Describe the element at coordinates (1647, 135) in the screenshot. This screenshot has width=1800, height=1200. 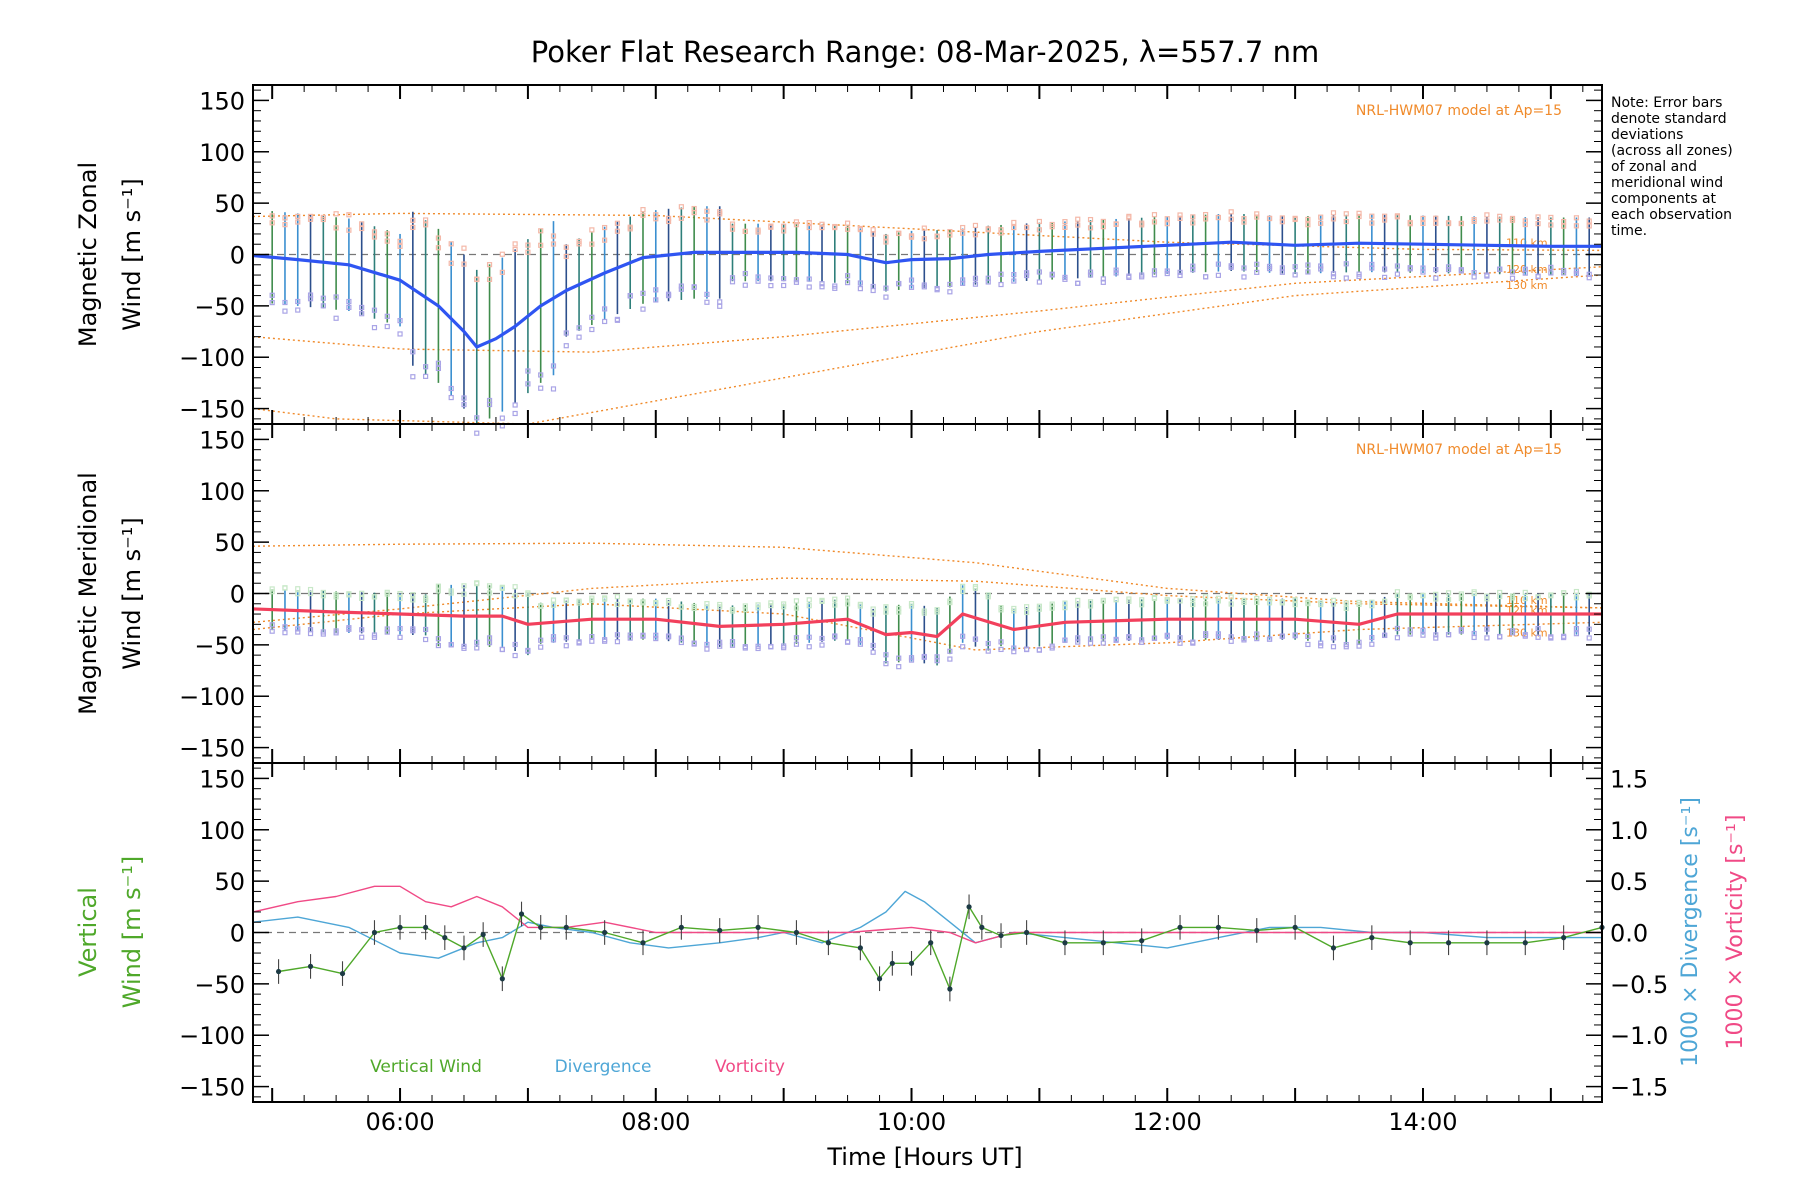
I see `note-line: deviations` at that location.